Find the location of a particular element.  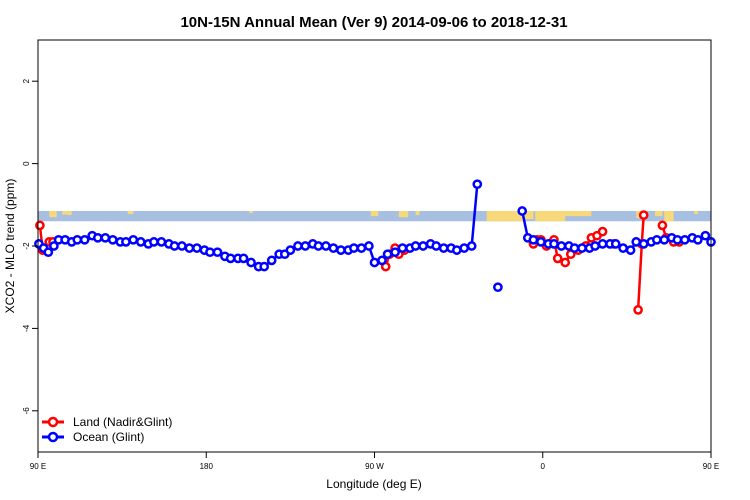

legend-label-ocean: Ocean (Glint) is located at coordinates (108, 437).